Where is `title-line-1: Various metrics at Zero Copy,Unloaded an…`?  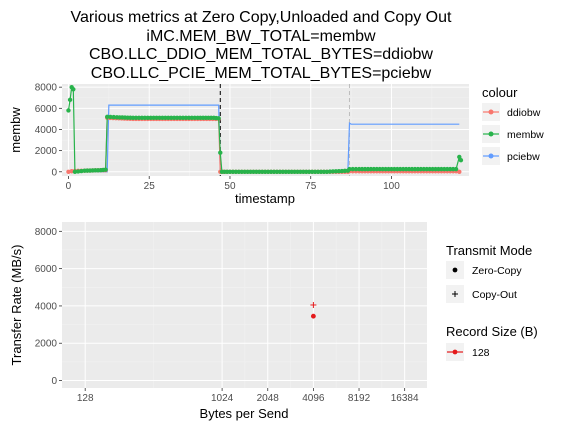
title-line-1: Various metrics at Zero Copy,Unloaded an… is located at coordinates (261, 17).